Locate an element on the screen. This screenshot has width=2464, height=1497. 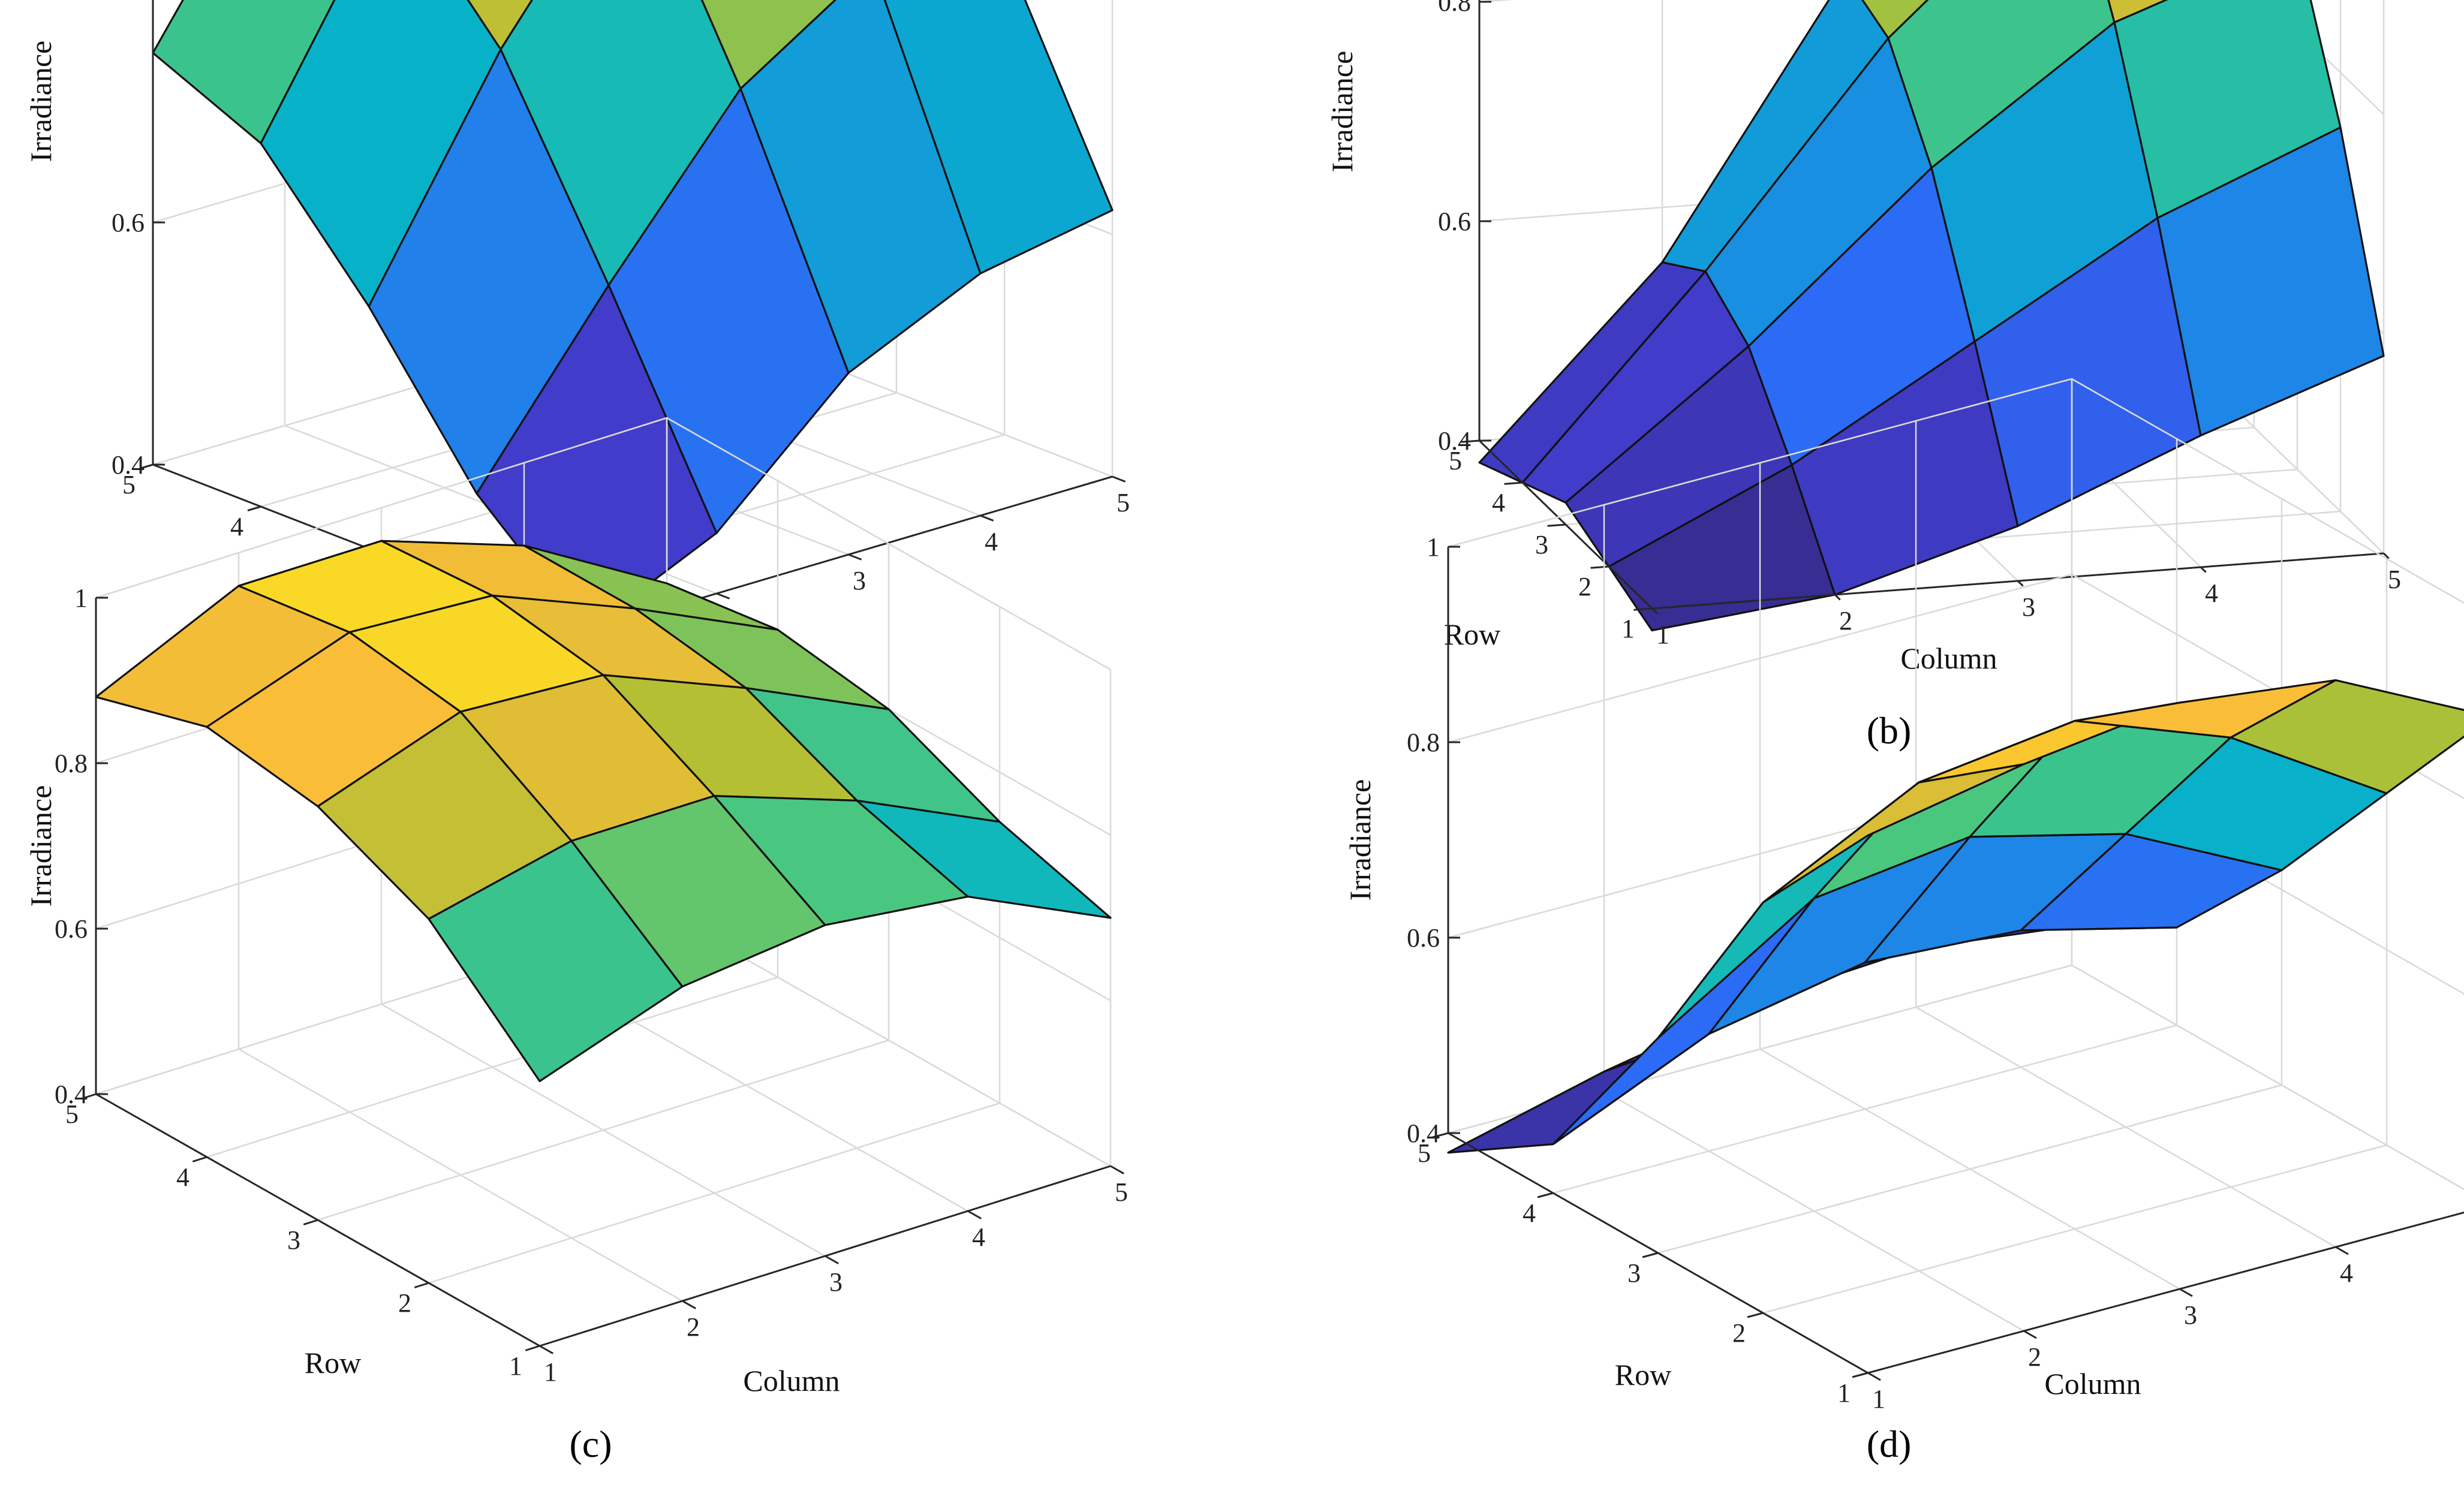
panel-b-row-tick: 4 is located at coordinates (1499, 502).